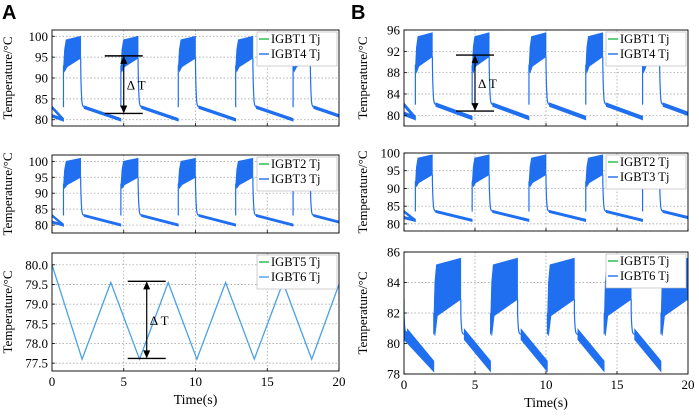 The height and width of the screenshot is (417, 699). Describe the element at coordinates (393, 374) in the screenshot. I see `y-tick-label: 78` at that location.